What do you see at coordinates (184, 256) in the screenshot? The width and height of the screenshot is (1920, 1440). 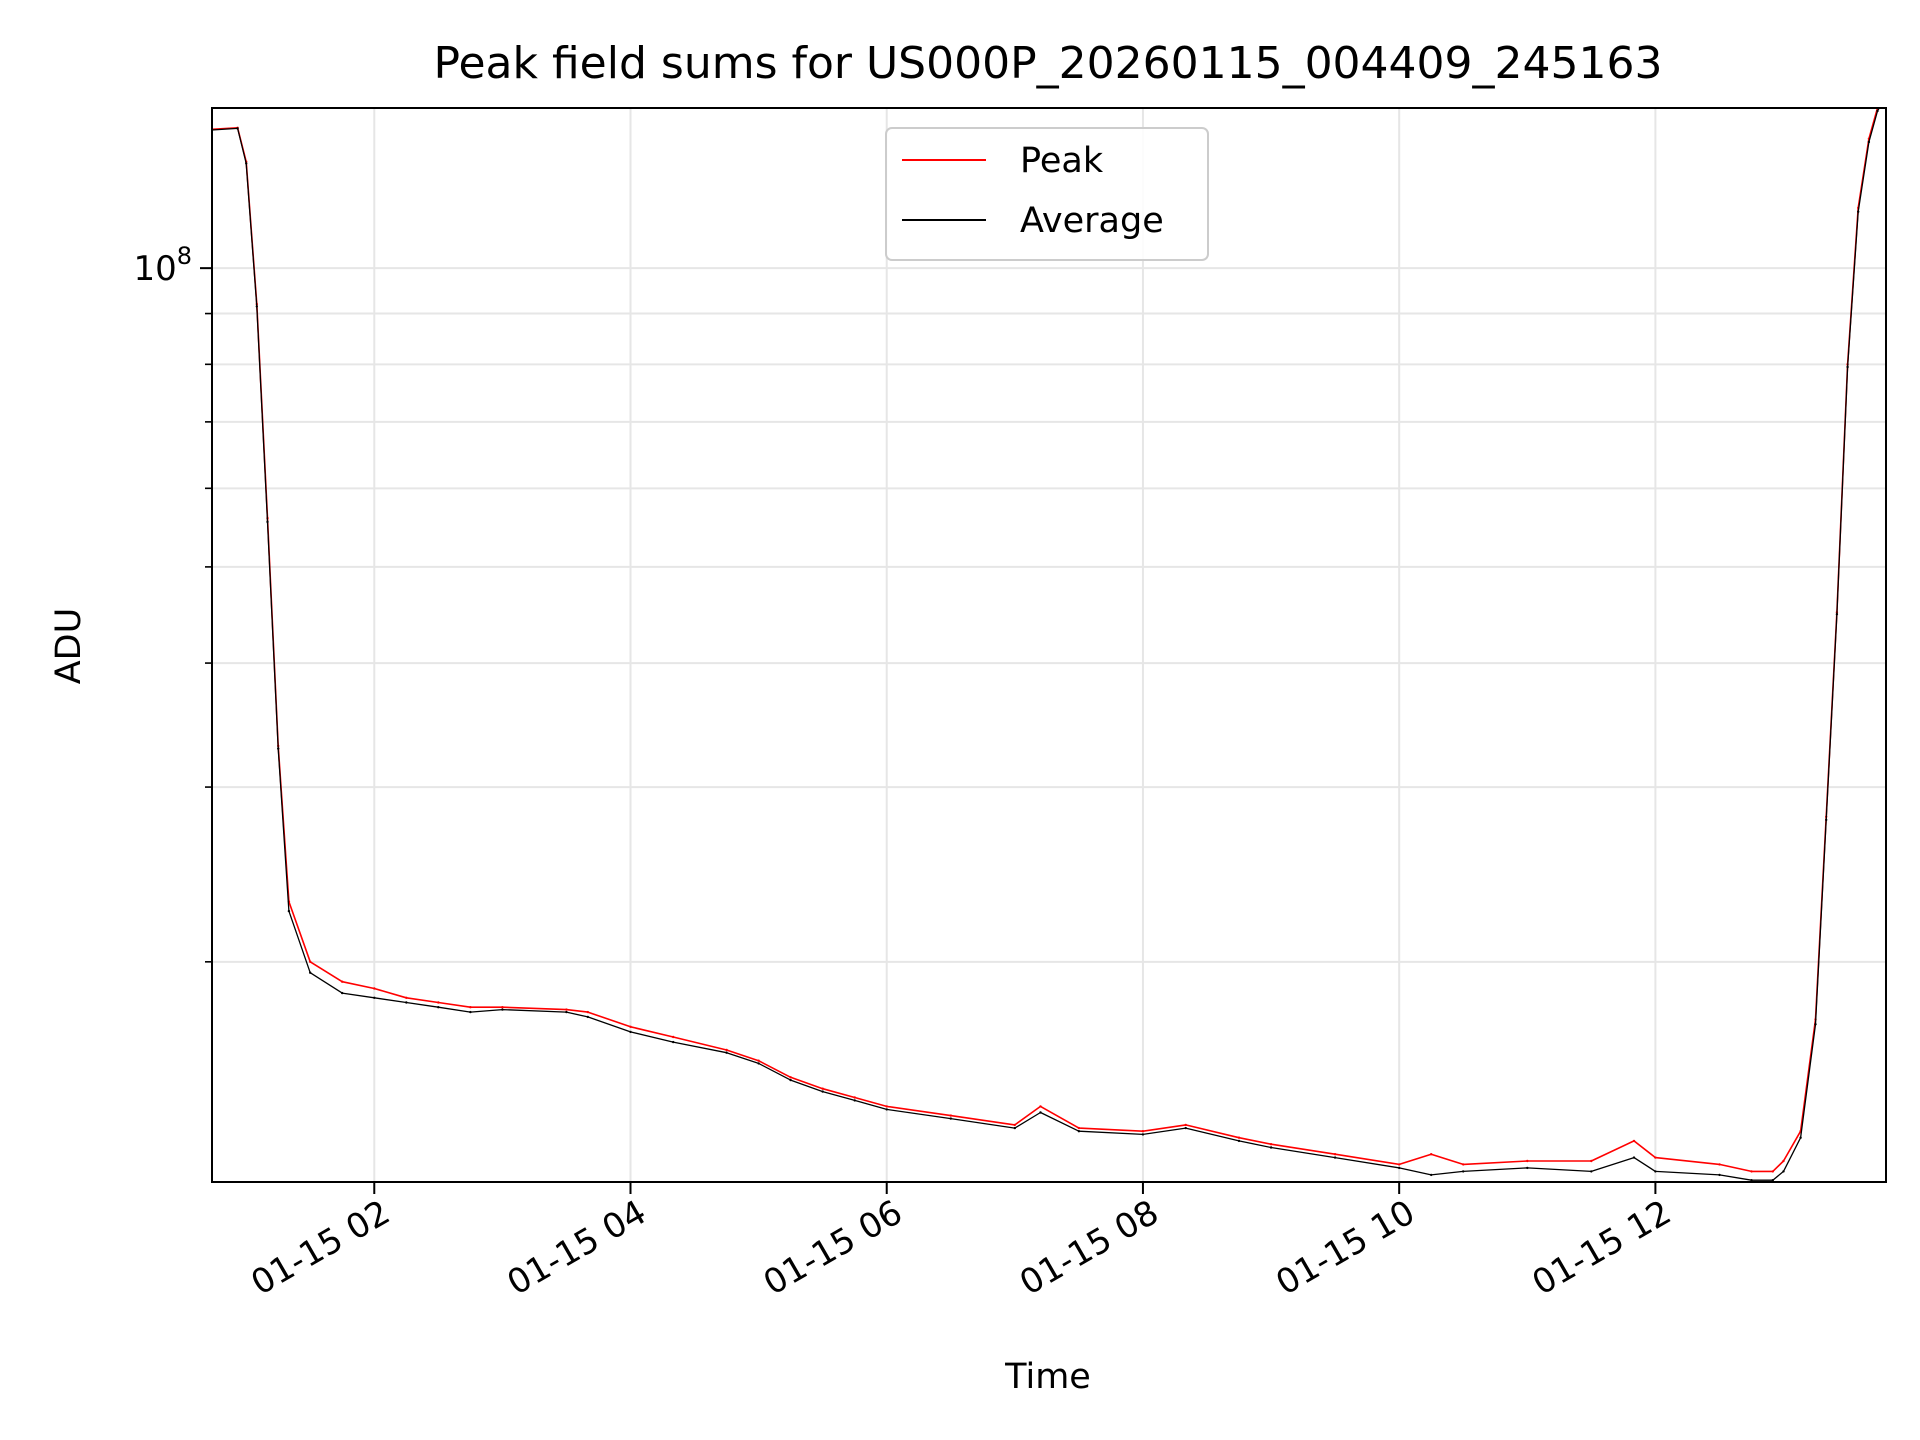 I see `y-tick-label-exponent: 8` at bounding box center [184, 256].